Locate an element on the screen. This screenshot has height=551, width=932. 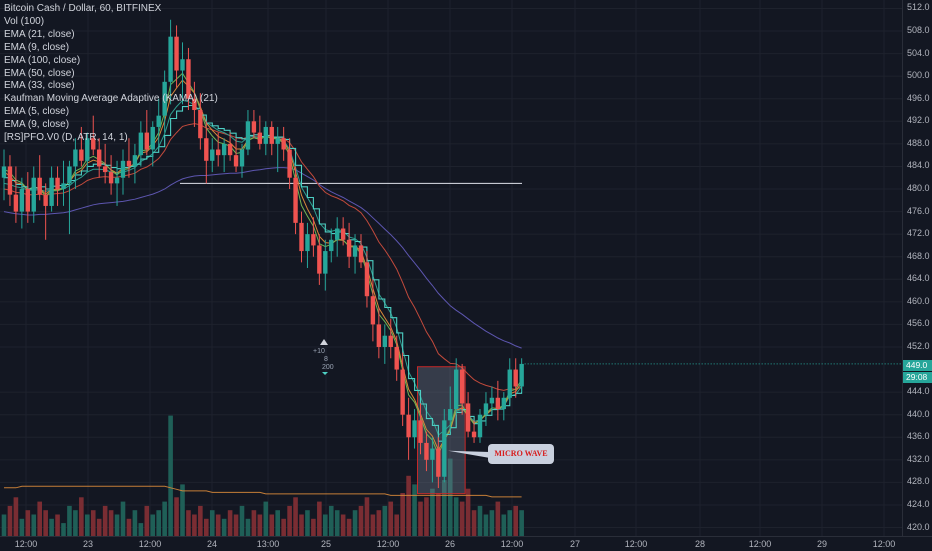
price-tick: 472.0 is located at coordinates (918, 233).